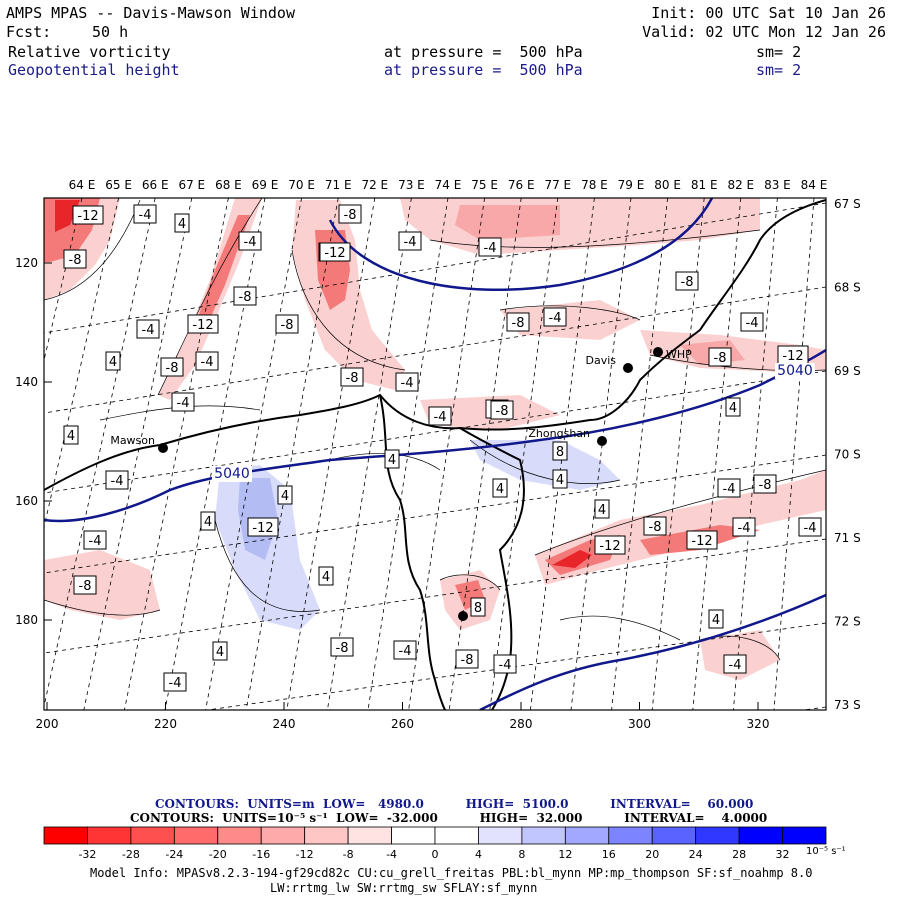 This screenshot has height=900, width=900. I want to click on station-zhongshan: Zhongshan, so click(567, 436).